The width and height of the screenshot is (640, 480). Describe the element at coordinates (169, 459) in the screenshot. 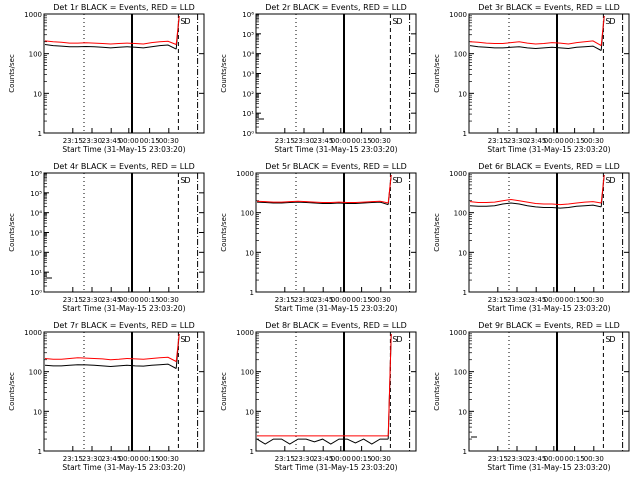

I see `chart7-xtick-label: 00:30` at that location.